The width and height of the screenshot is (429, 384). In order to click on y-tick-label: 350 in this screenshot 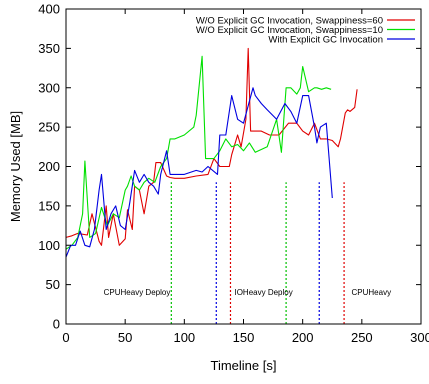, I will do `click(49, 48)`.